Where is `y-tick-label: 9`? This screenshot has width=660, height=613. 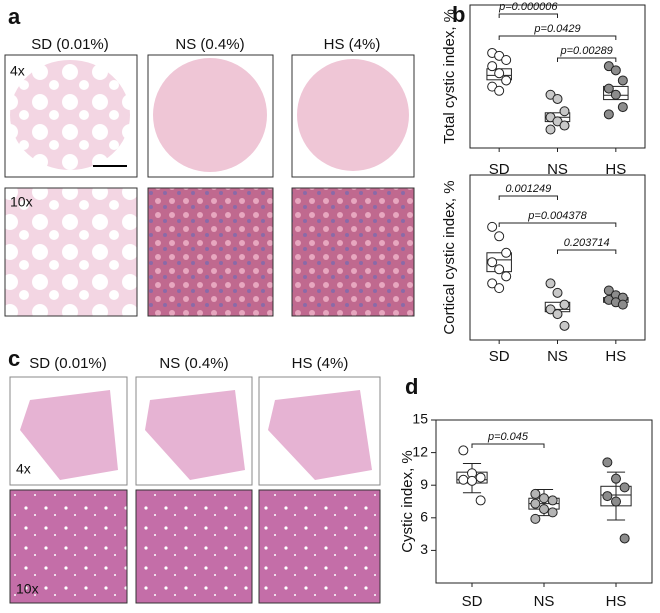 y-tick-label: 9 is located at coordinates (424, 484).